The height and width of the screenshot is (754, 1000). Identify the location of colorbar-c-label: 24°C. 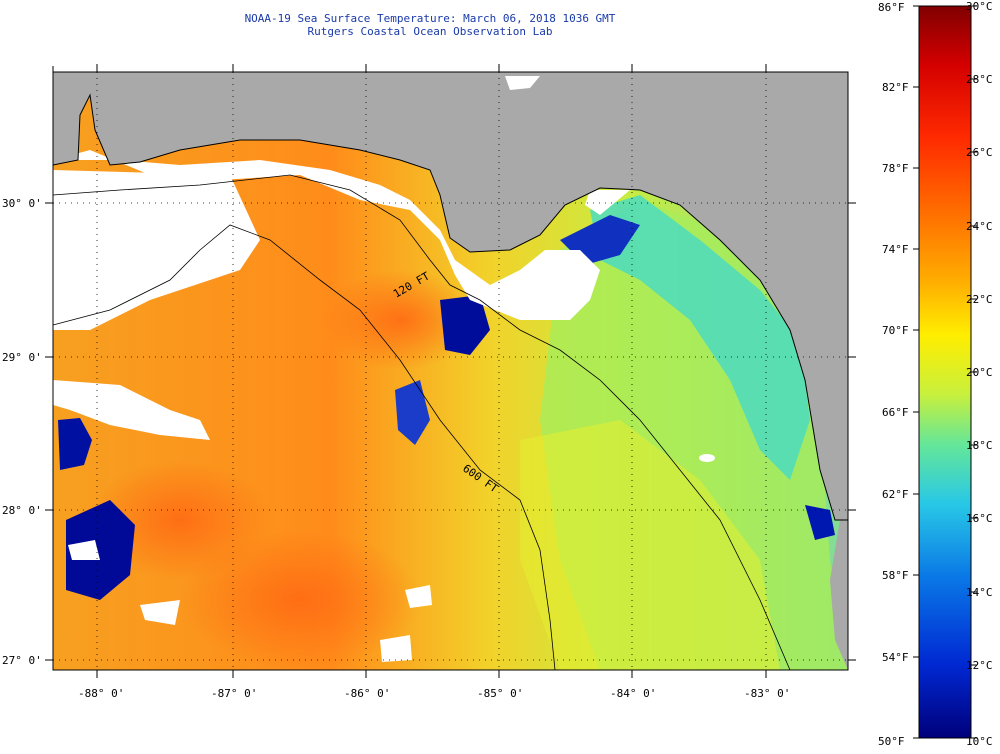
(979, 226).